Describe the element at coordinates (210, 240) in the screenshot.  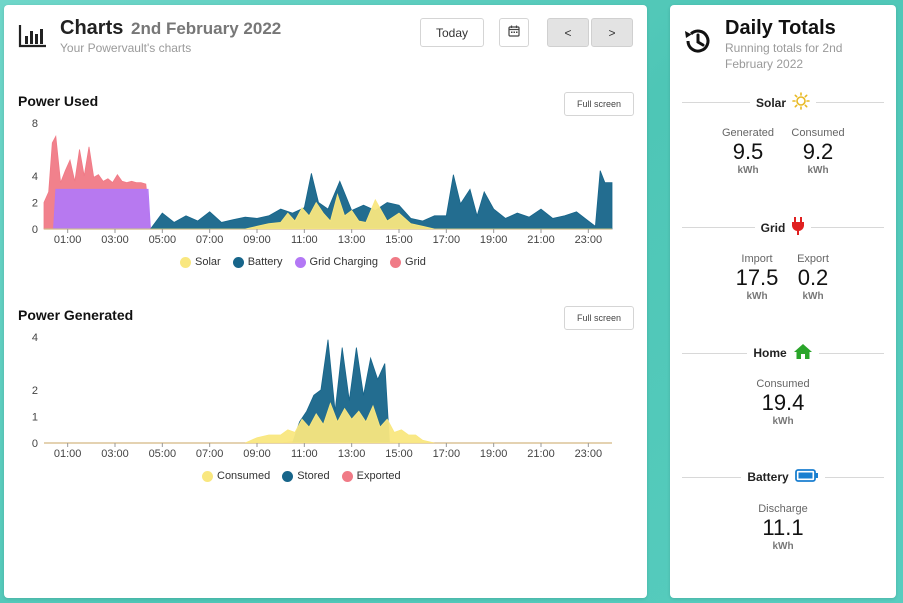
I see `power-used-x-tick: 07:00` at that location.